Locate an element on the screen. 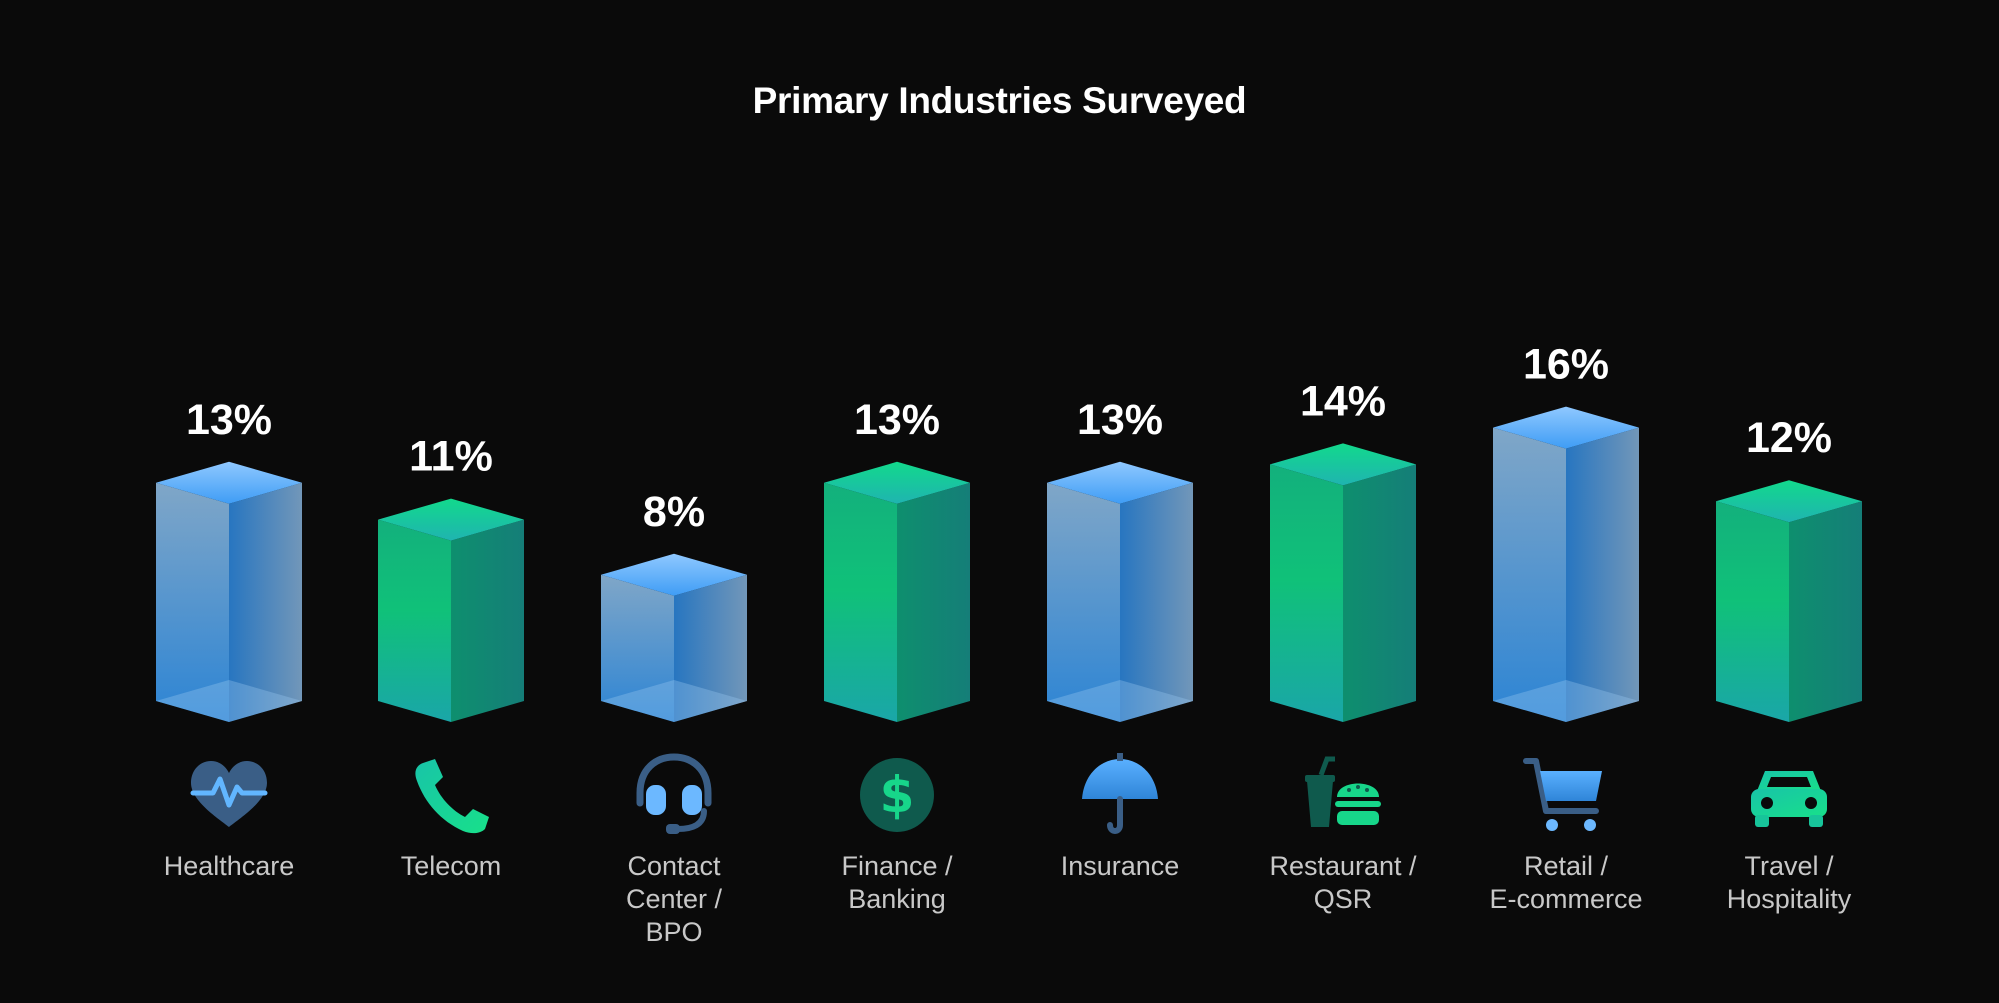  dollar-icon: $ is located at coordinates (897, 795).